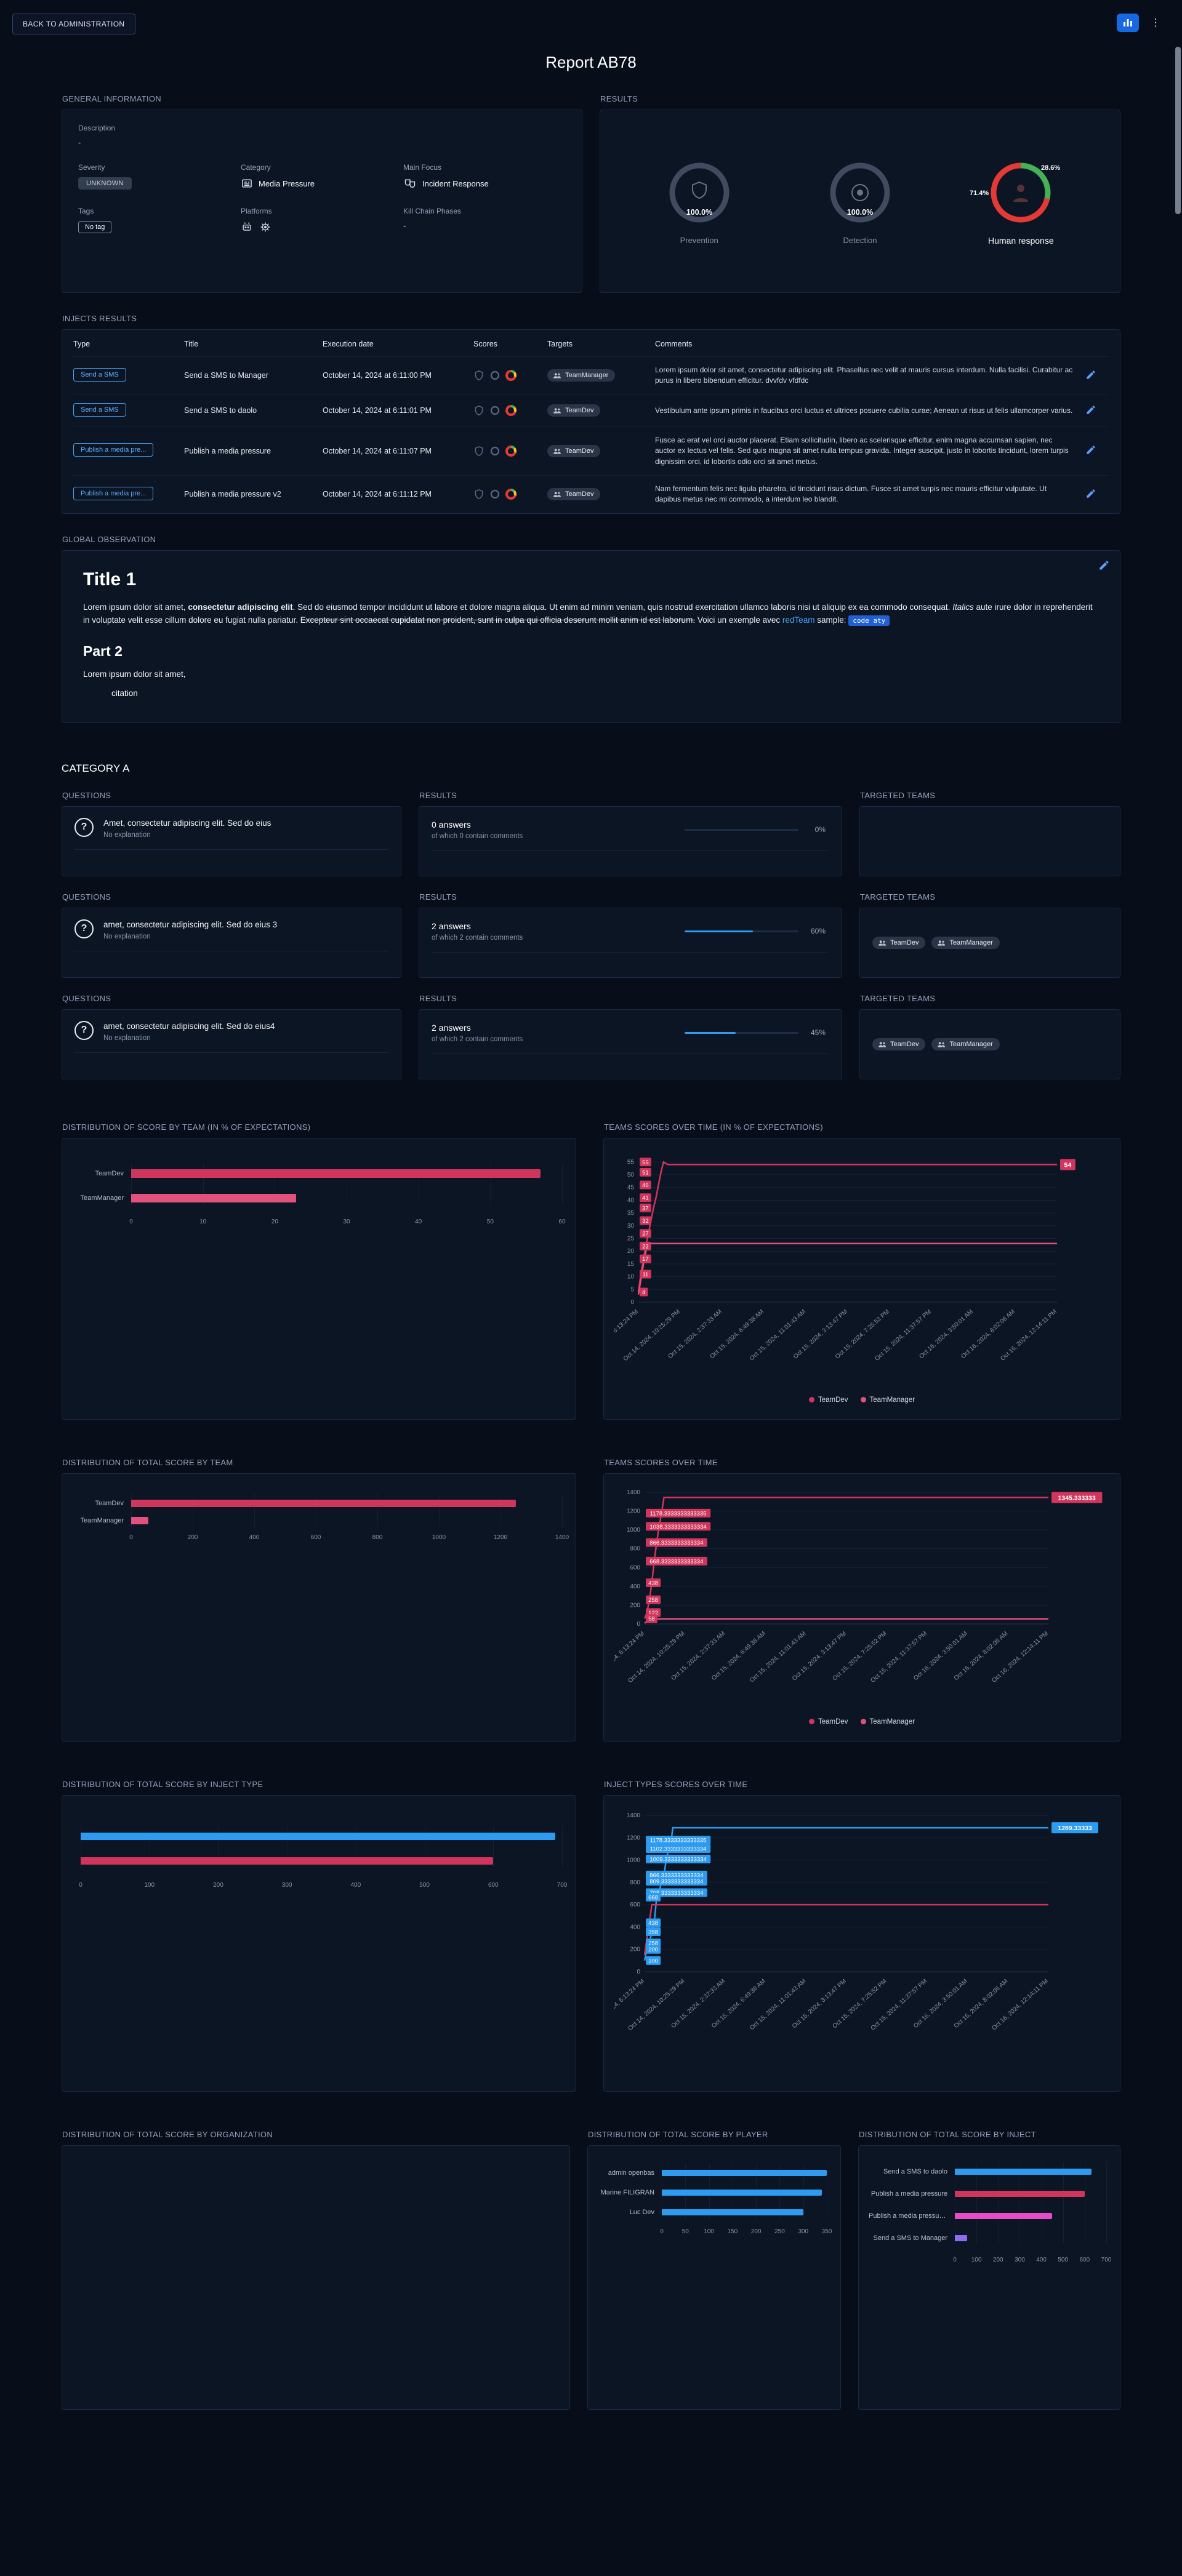 The width and height of the screenshot is (1182, 2576). Describe the element at coordinates (581, 375) in the screenshot. I see `target-team-chip: TeamManager` at that location.